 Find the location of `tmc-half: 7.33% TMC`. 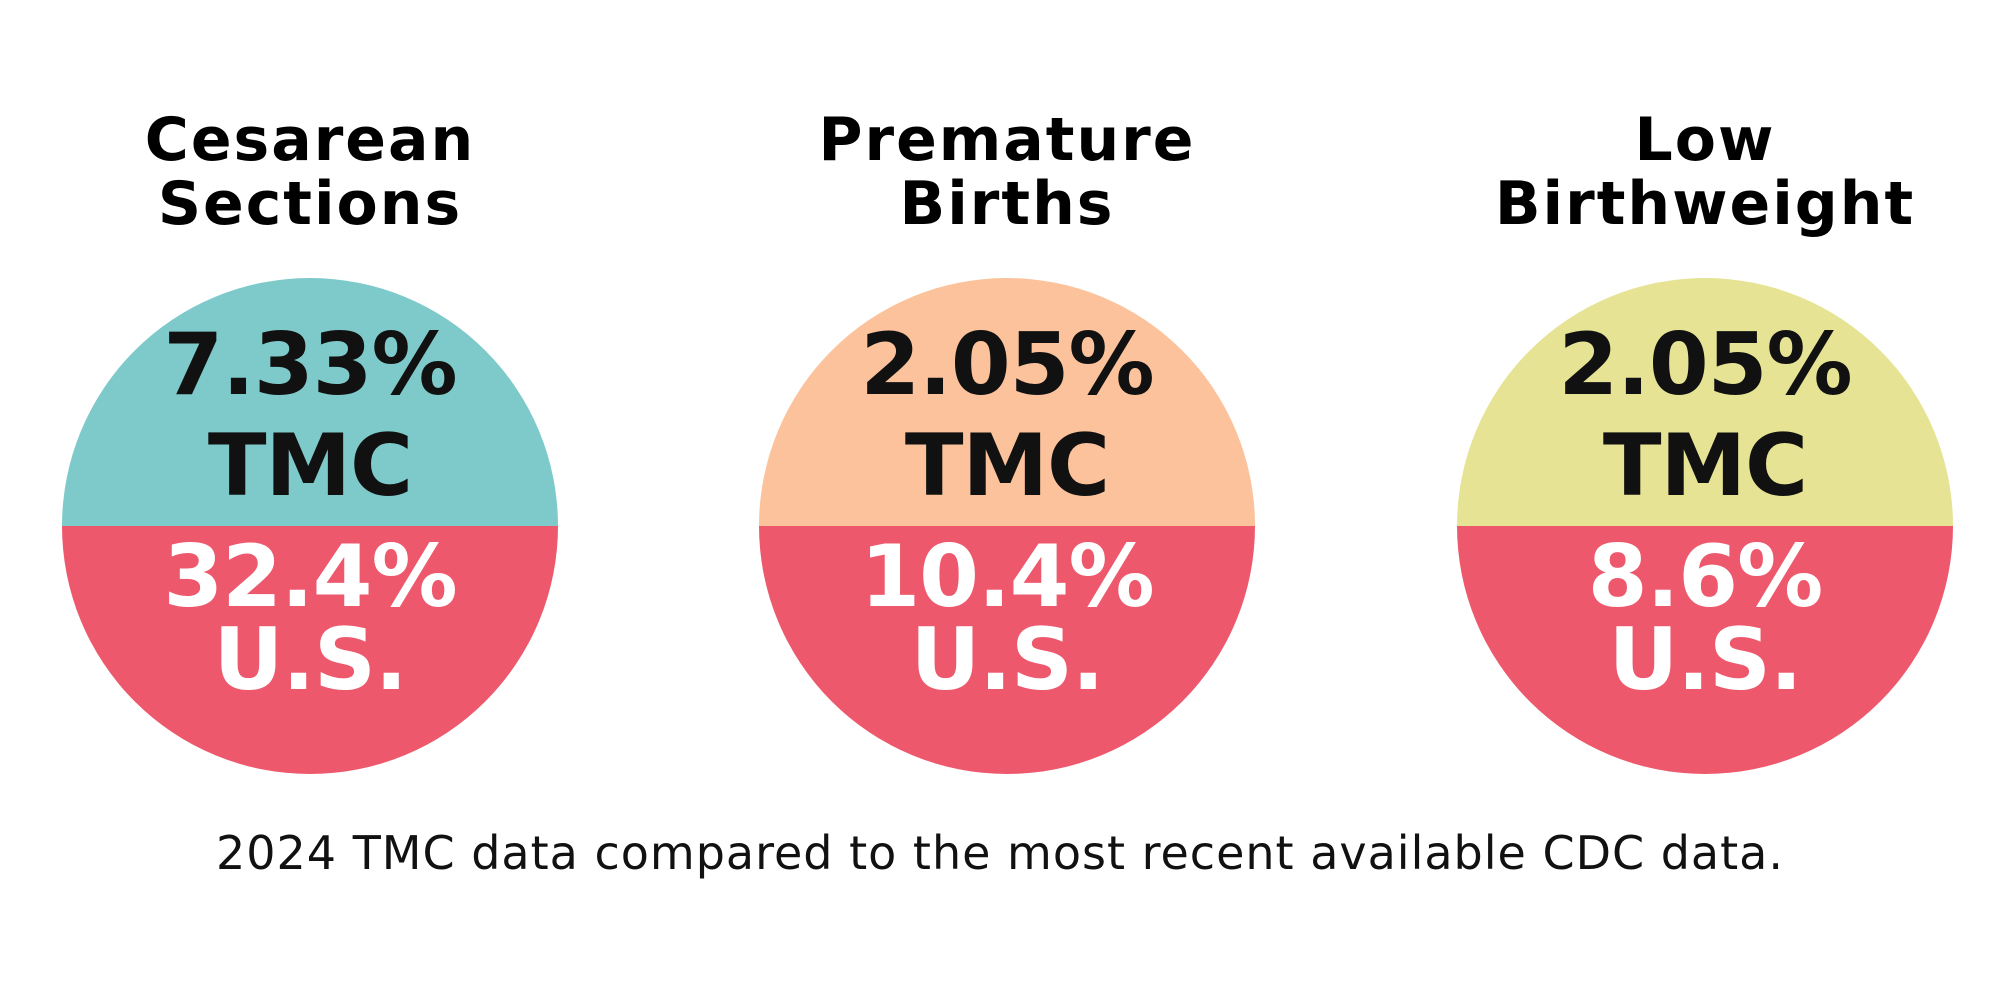

tmc-half: 7.33% TMC is located at coordinates (310, 402).